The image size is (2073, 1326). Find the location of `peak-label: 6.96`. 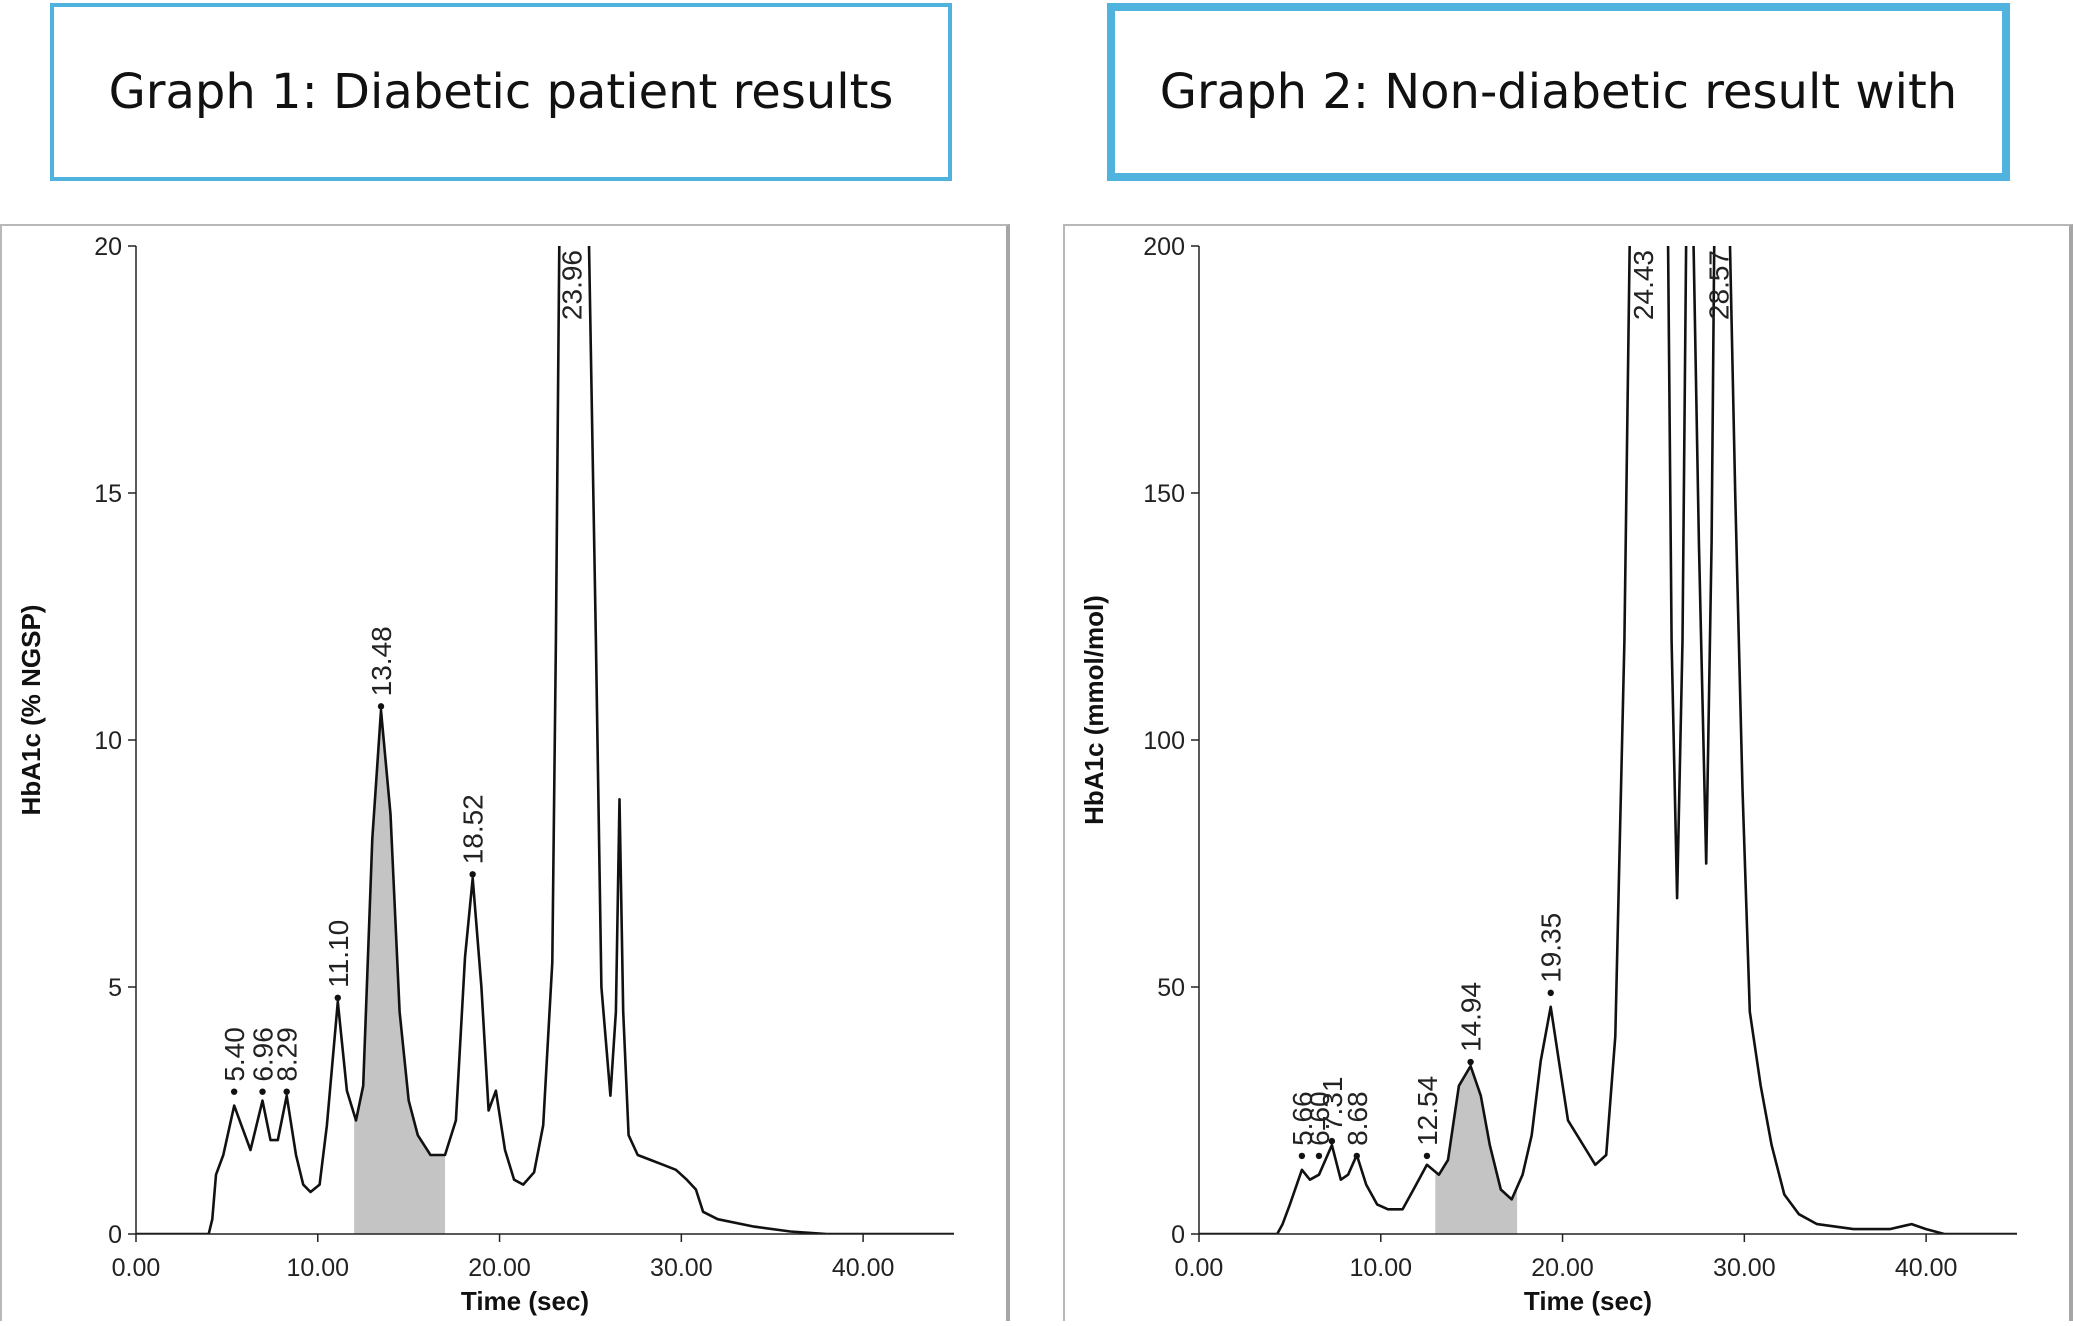

peak-label: 6.96 is located at coordinates (263, 1054).